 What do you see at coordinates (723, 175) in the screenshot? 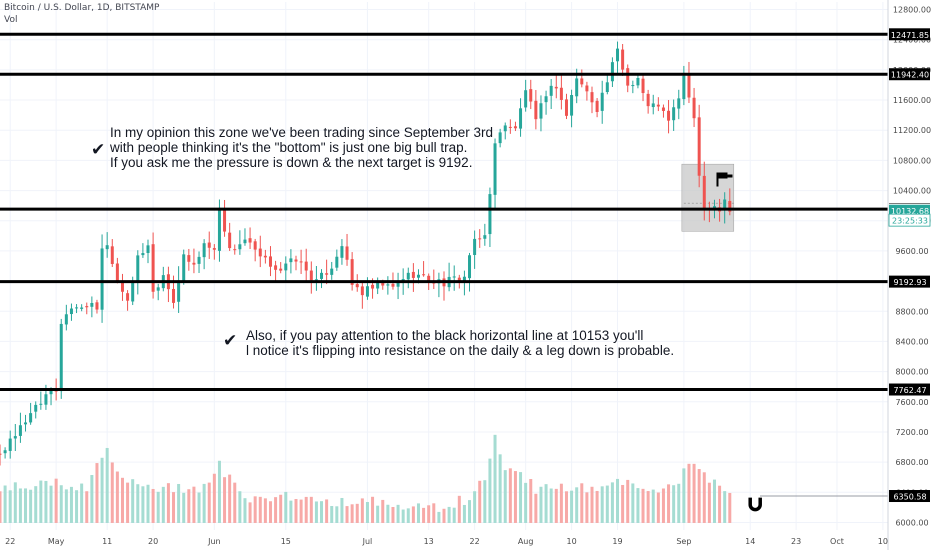
I see `flag-icon` at bounding box center [723, 175].